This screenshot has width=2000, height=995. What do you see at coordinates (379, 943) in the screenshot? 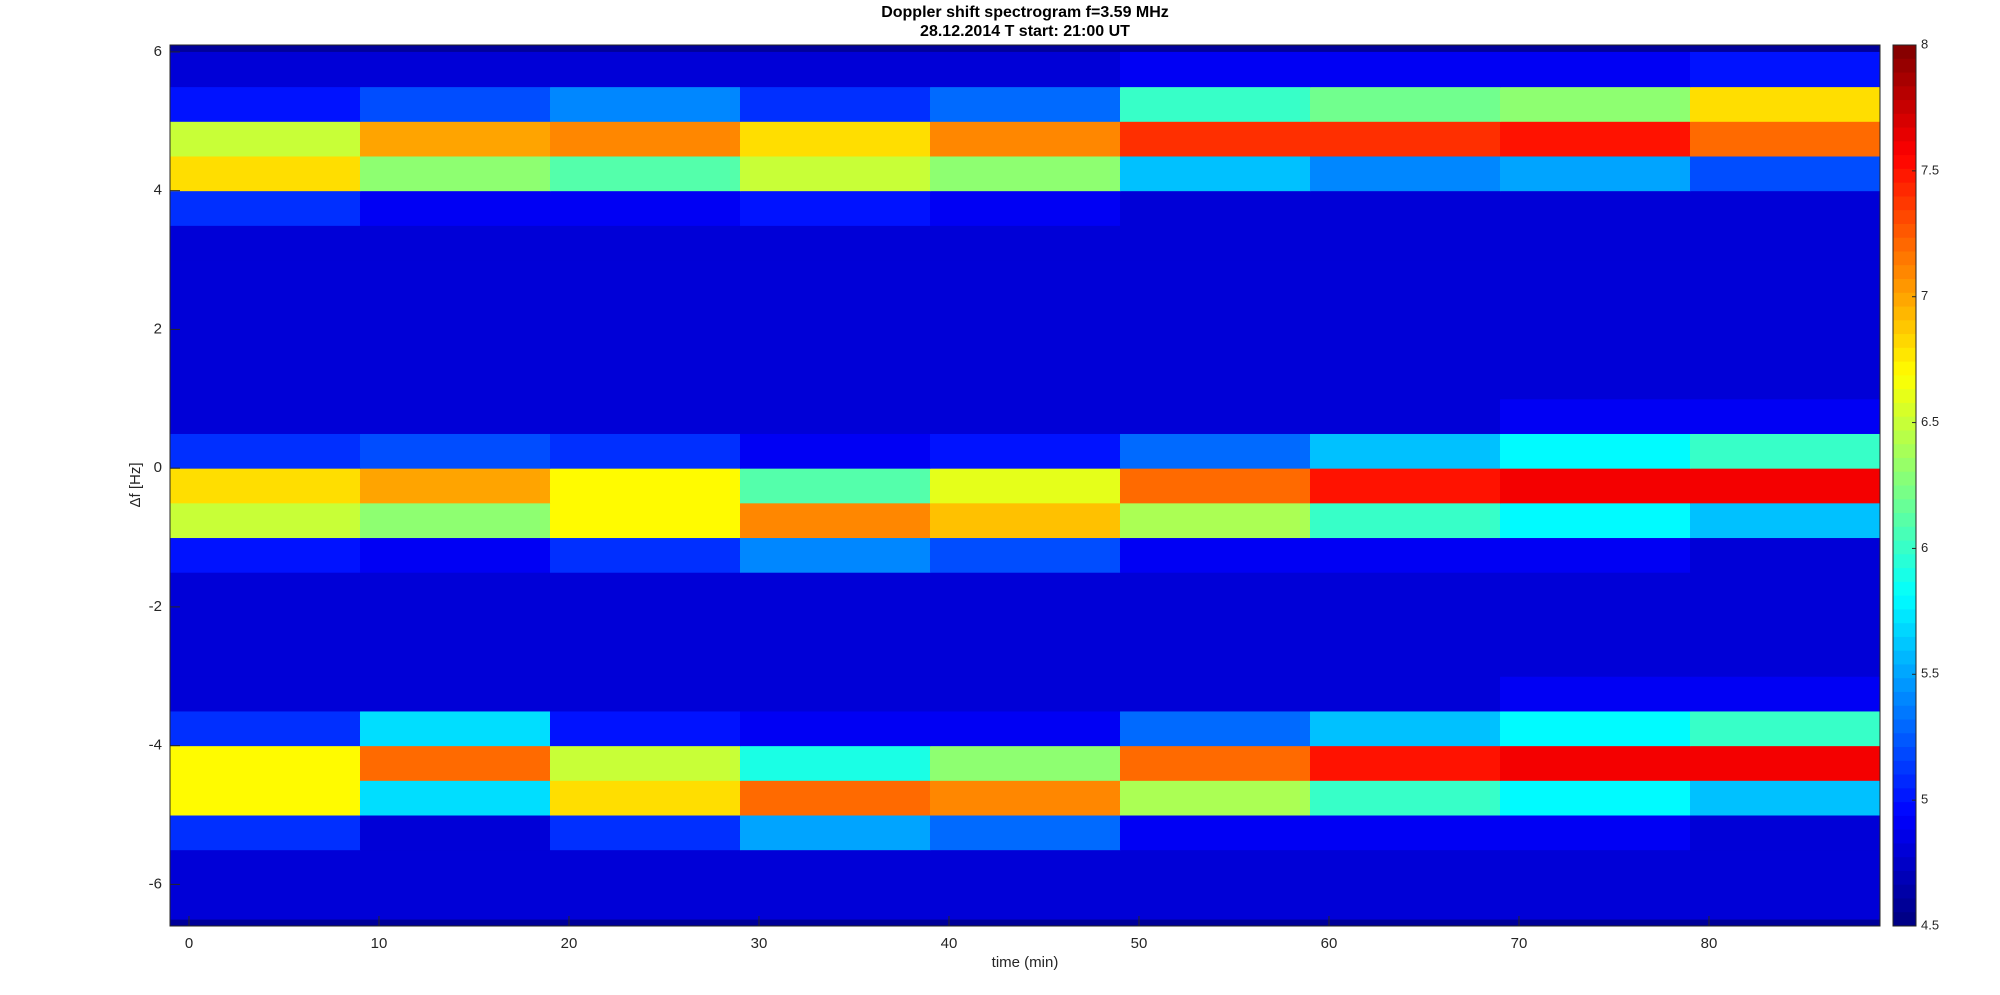
I see `x-tick-label: 10` at bounding box center [379, 943].